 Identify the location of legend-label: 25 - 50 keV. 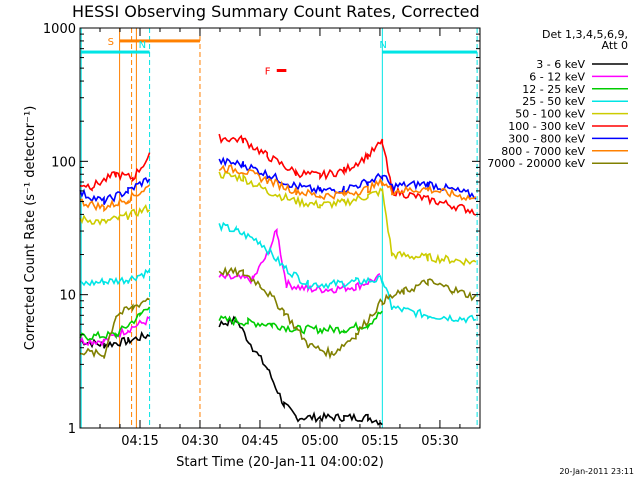
(553, 101).